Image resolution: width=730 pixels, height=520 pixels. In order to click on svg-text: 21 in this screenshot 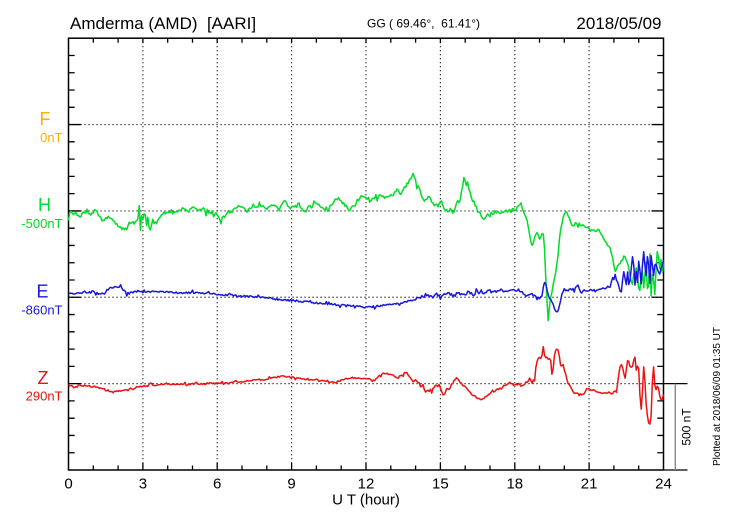, I will do `click(589, 484)`.